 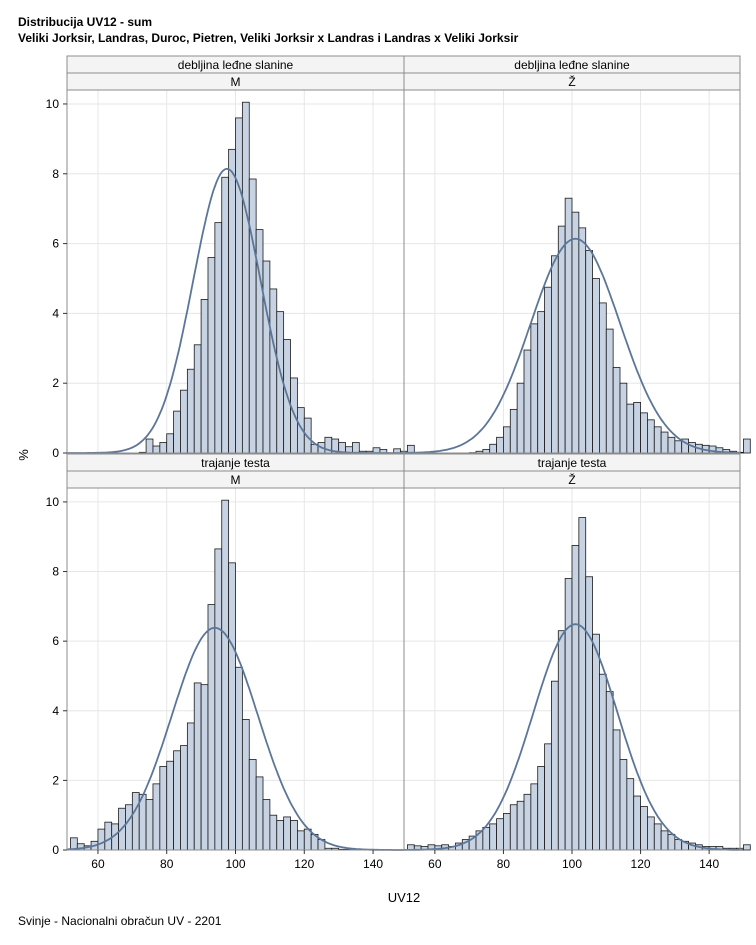 I want to click on y-tick-label: 2, so click(x=55, y=383).